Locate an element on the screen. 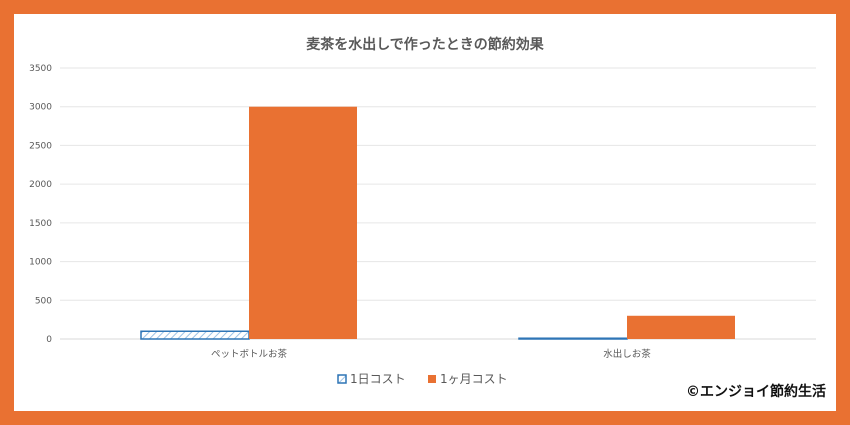 The image size is (850, 425). legend: 1日コスト 1ヶ月コスト is located at coordinates (422, 379).